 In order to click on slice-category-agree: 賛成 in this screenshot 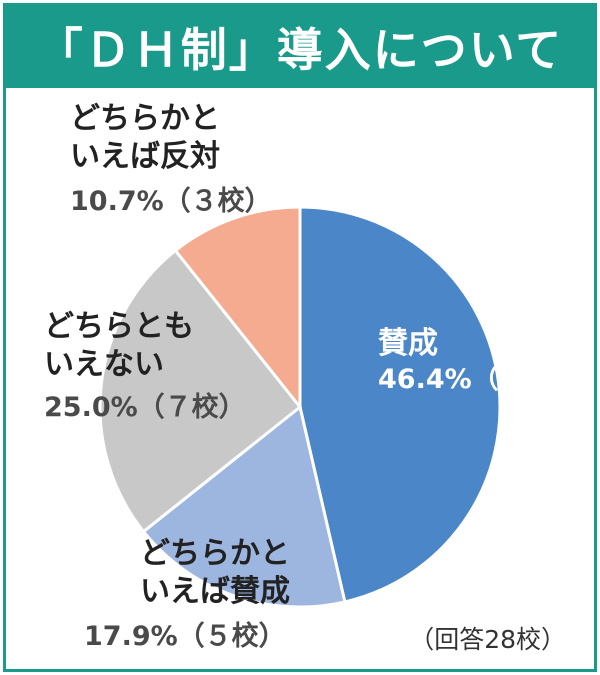, I will do `click(408, 343)`.